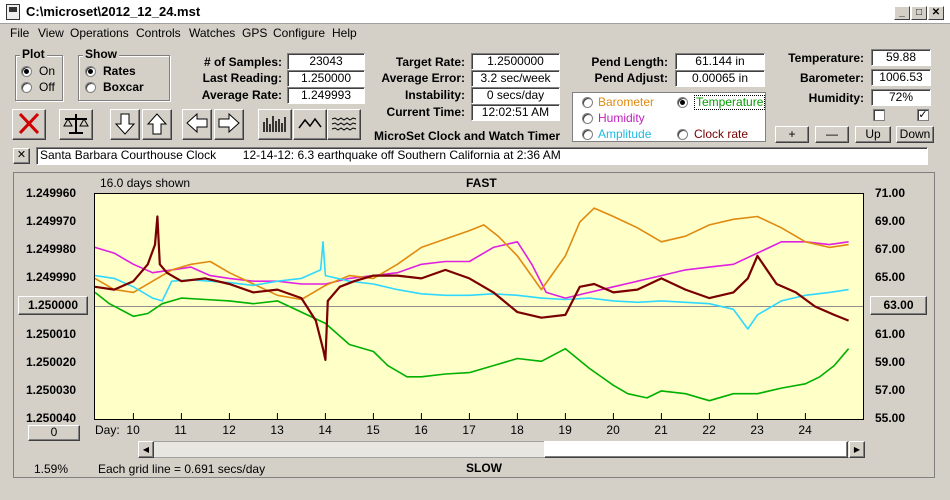 The height and width of the screenshot is (500, 950). I want to click on reset-button, so click(29, 124).